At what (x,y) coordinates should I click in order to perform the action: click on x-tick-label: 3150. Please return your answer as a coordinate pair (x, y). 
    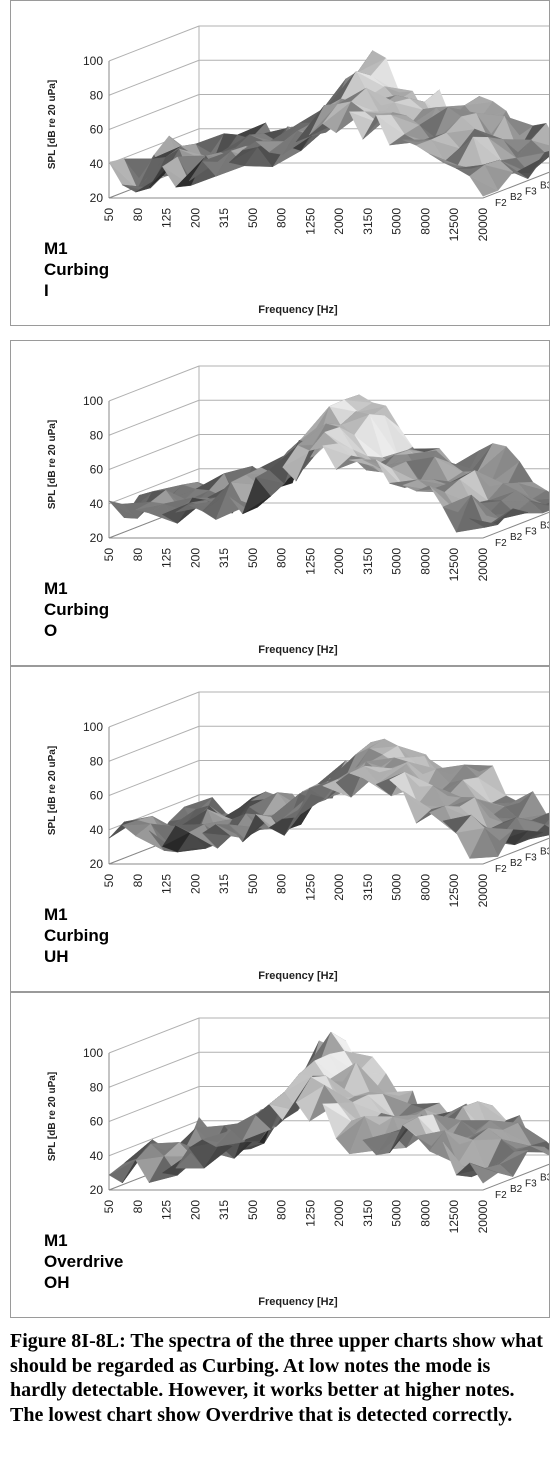
    Looking at the image, I should click on (368, 887).